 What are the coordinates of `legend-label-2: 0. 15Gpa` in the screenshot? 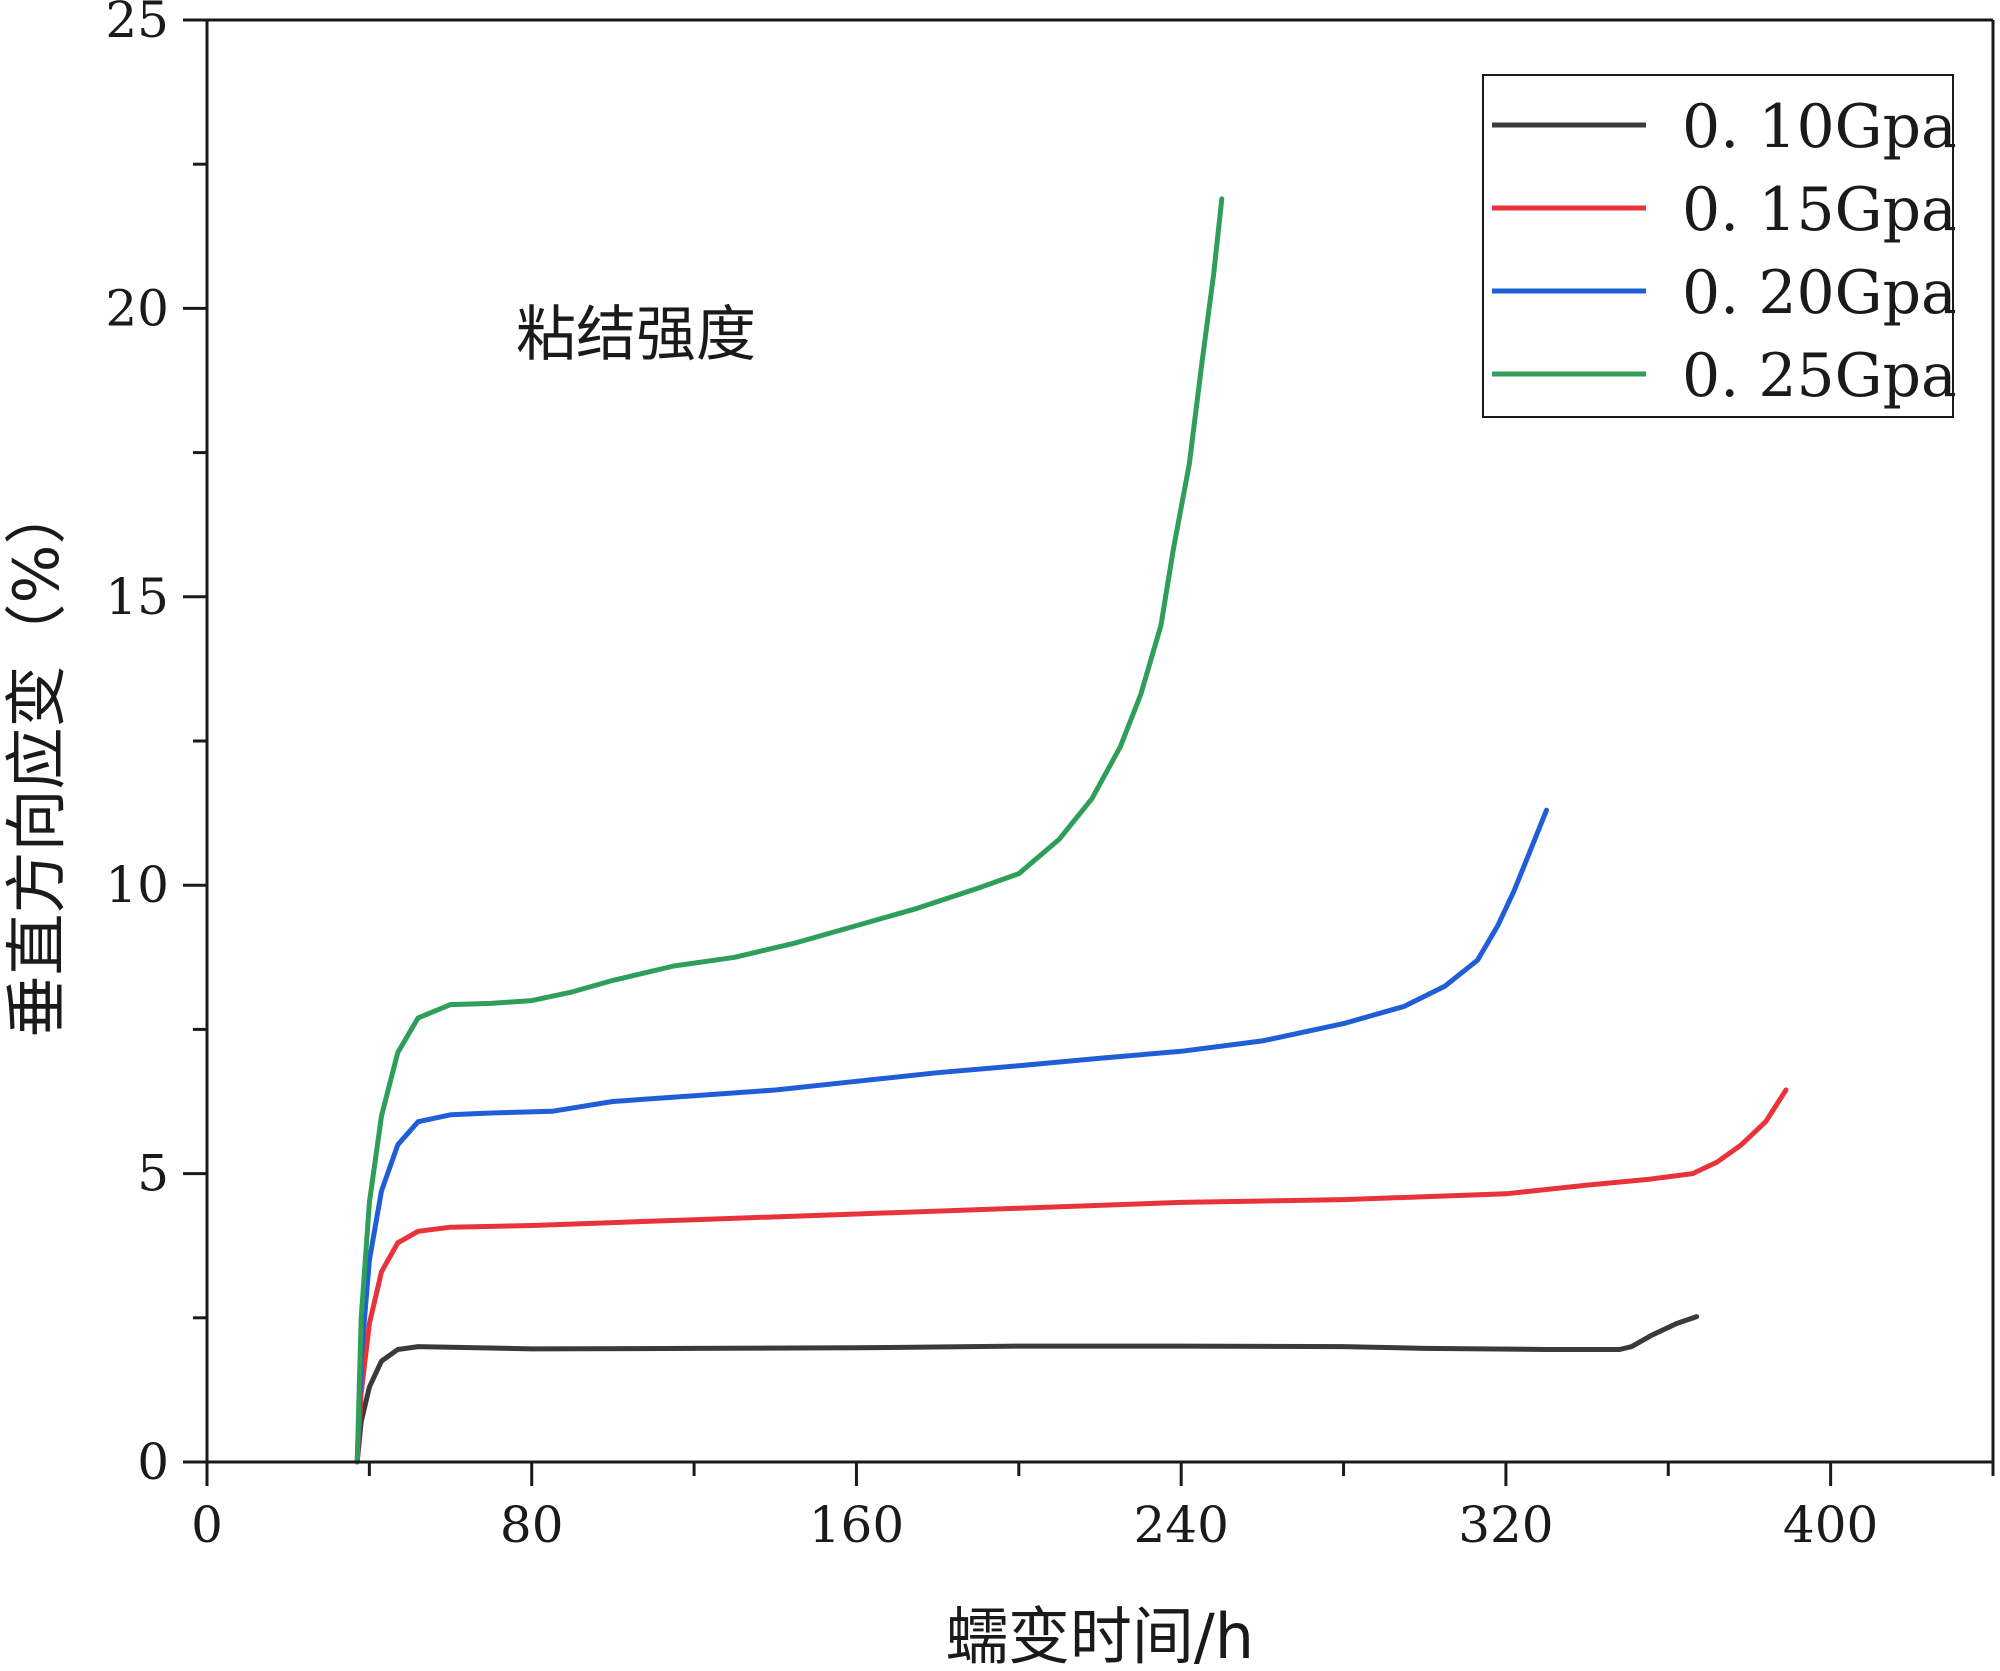 It's located at (1819, 210).